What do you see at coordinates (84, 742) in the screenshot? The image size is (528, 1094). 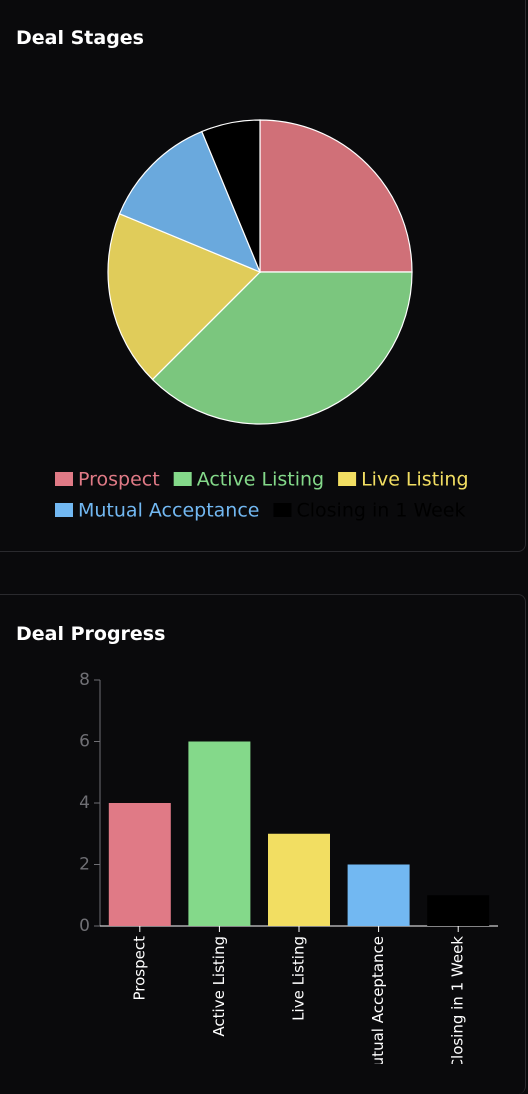 I see `y-tick-label: 6` at bounding box center [84, 742].